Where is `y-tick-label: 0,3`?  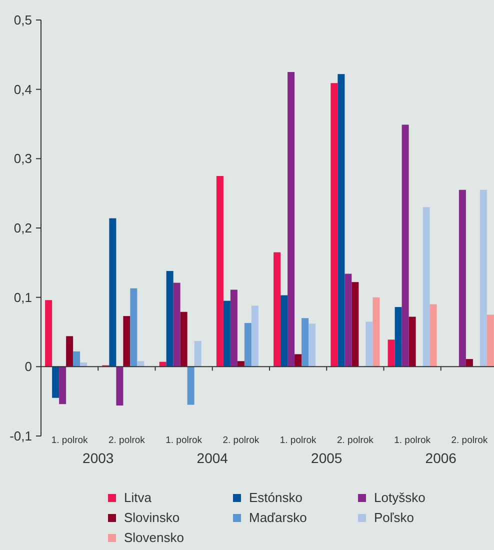
y-tick-label: 0,3 is located at coordinates (23, 158).